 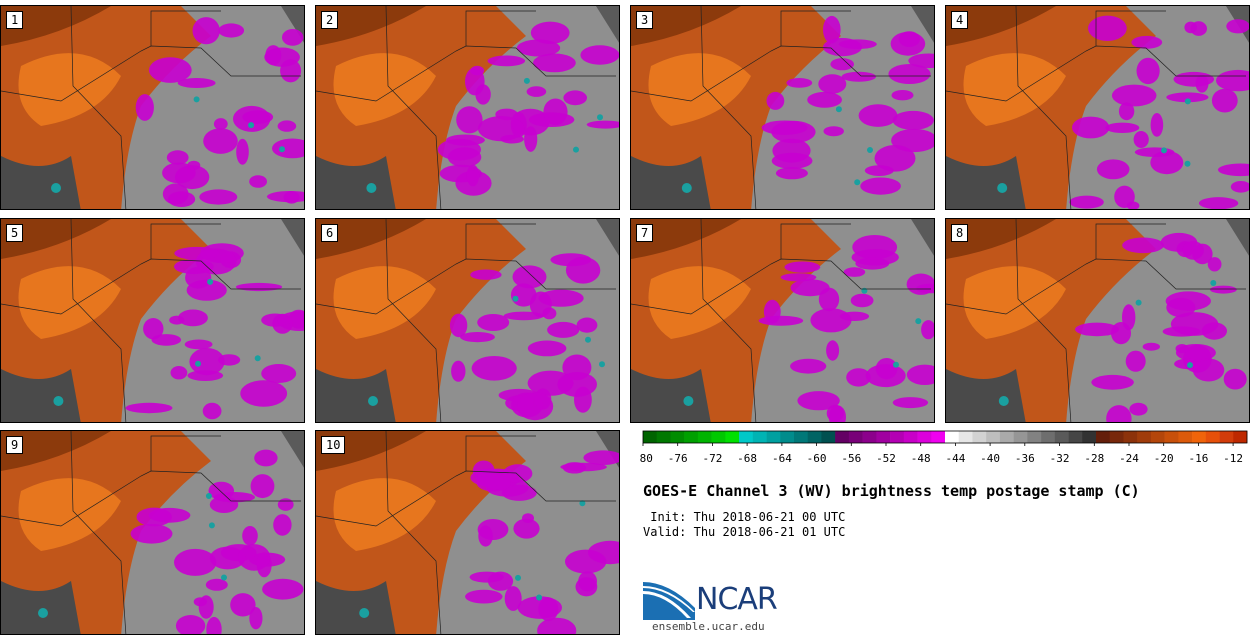 I want to click on member-number: 6, so click(x=330, y=233).